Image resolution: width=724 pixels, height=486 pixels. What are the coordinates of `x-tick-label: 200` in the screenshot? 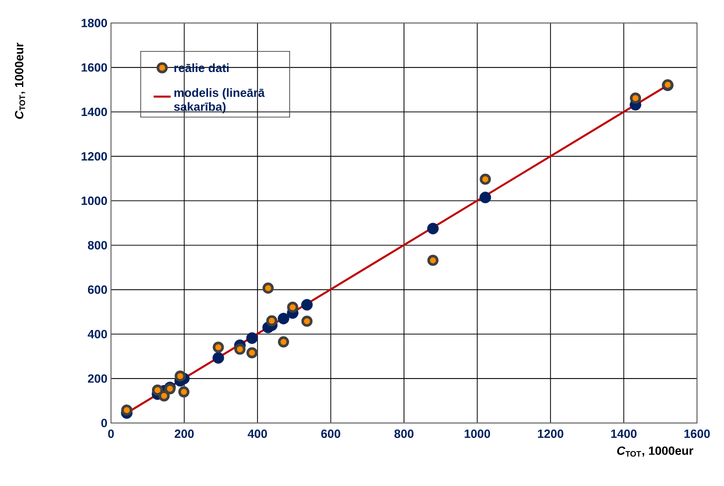 It's located at (184, 434).